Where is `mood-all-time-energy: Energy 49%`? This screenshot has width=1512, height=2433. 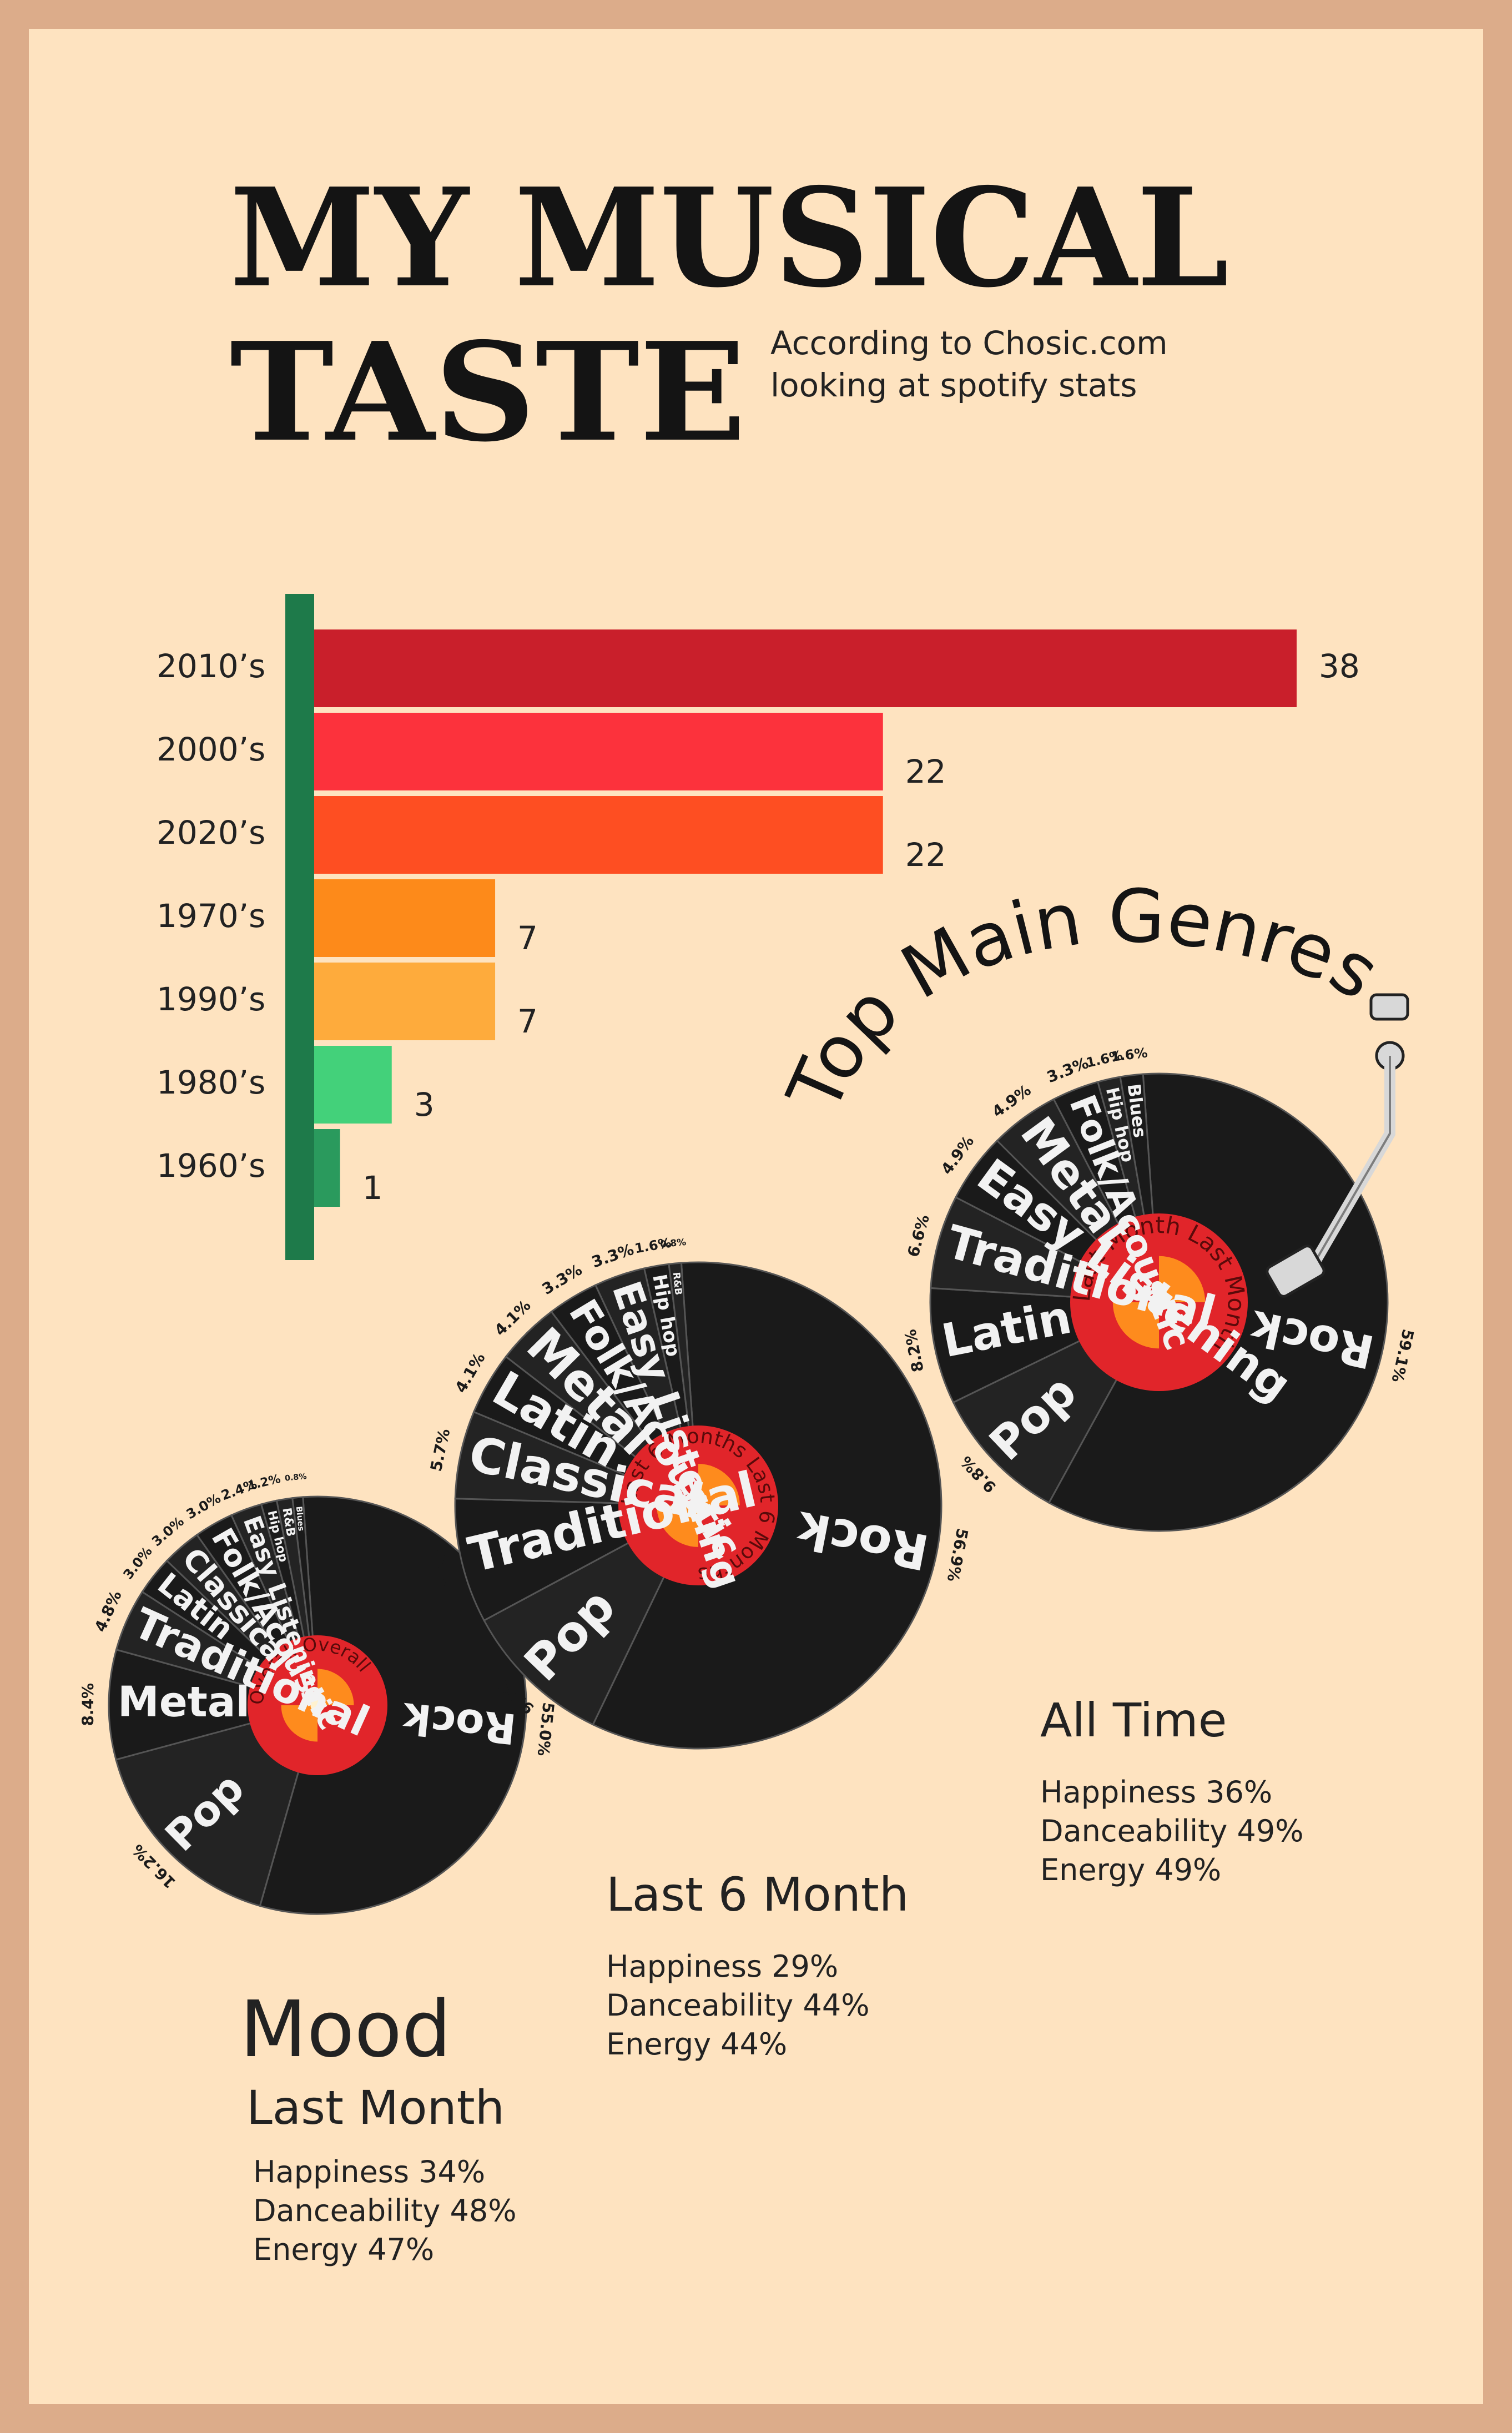
mood-all-time-energy: Energy 49% is located at coordinates (1131, 1869).